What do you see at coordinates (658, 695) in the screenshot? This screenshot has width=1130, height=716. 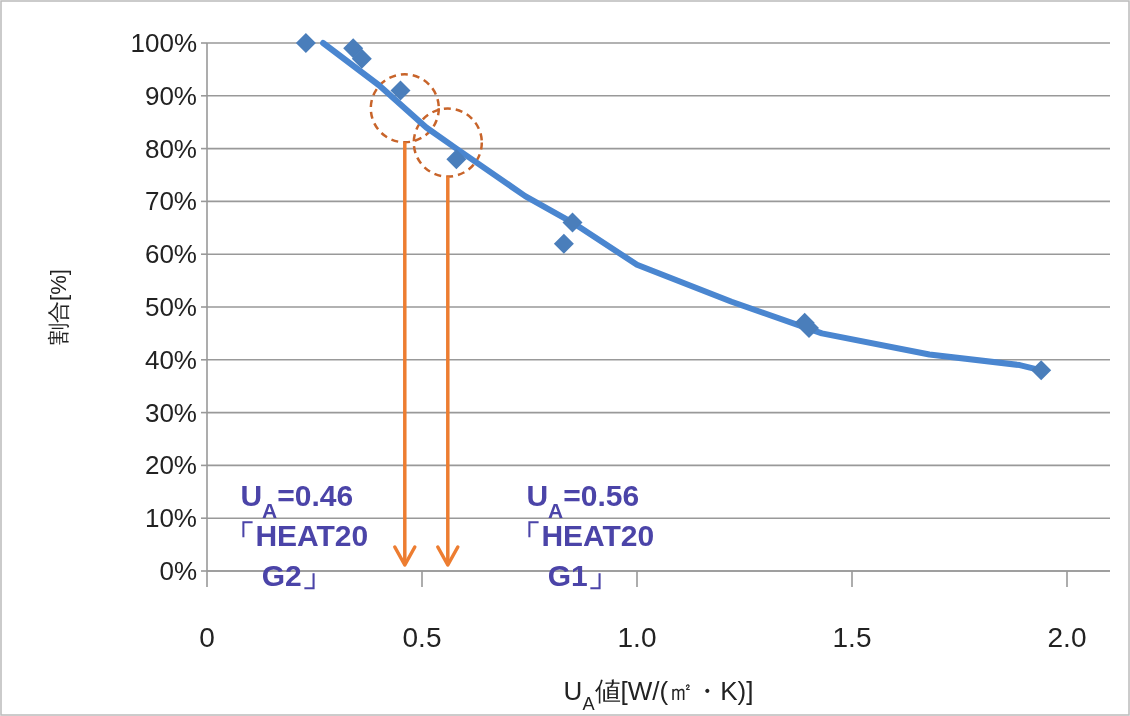 I see `x-axis-title: U$_{A}$値[W/(㎡・K)]` at bounding box center [658, 695].